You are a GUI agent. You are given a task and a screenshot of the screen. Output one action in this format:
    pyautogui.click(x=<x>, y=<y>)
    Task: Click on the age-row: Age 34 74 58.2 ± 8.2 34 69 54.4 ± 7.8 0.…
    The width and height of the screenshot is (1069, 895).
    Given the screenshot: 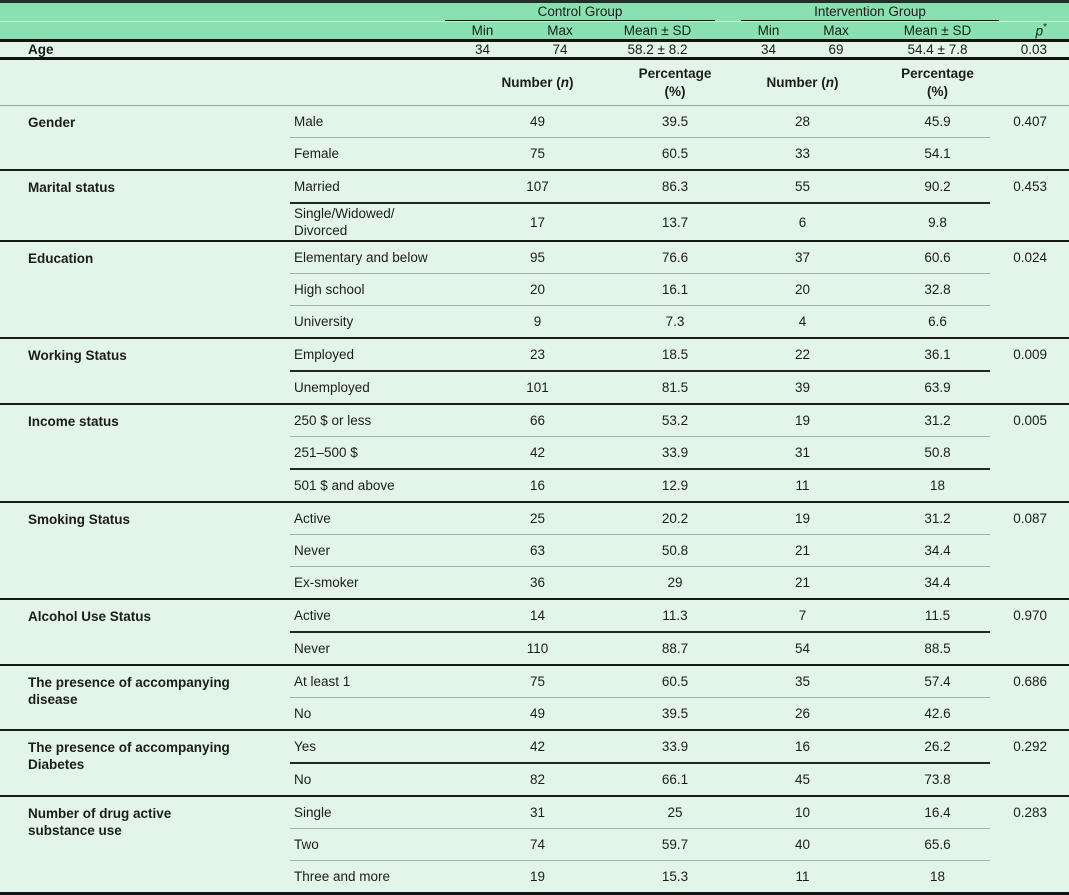 What is the action you would take?
    pyautogui.click(x=534, y=51)
    